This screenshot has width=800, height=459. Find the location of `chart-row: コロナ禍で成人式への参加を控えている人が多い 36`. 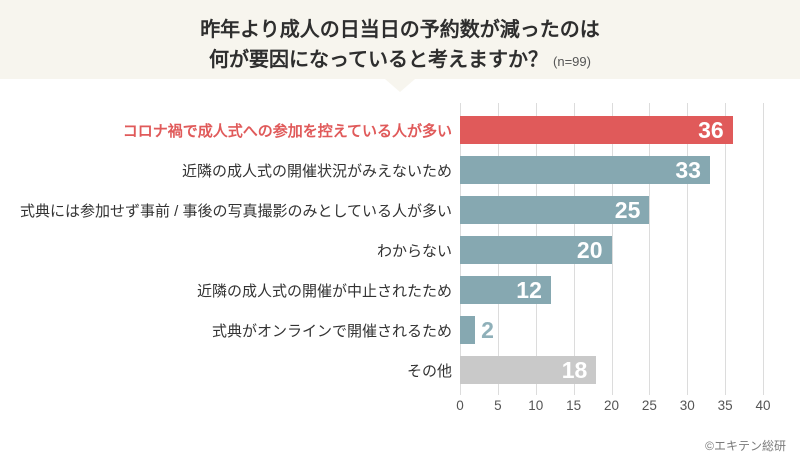

chart-row: コロナ禍で成人式への参加を控えている人が多い 36 is located at coordinates (400, 130).